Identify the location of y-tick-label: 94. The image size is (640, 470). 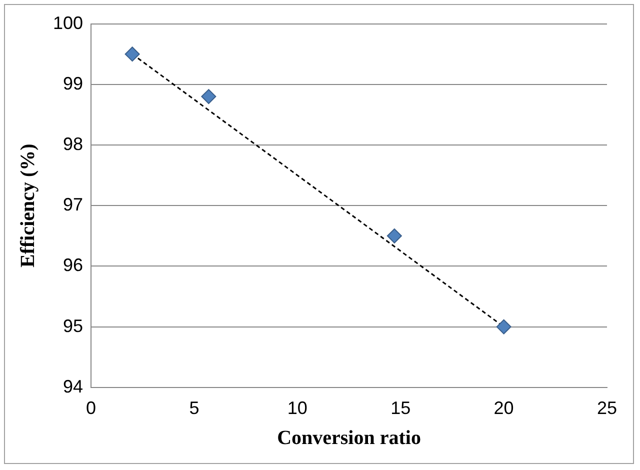
(73, 386).